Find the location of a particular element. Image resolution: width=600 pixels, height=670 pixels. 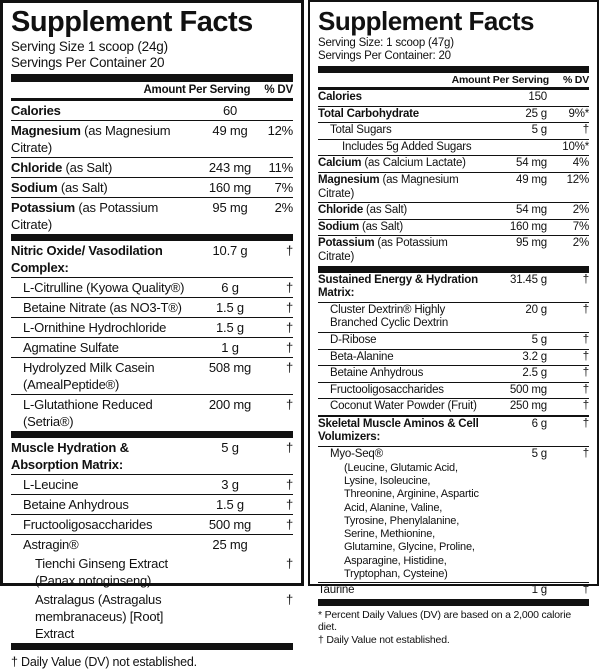

nutrient-name: Total Sugars is located at coordinates (361, 130).